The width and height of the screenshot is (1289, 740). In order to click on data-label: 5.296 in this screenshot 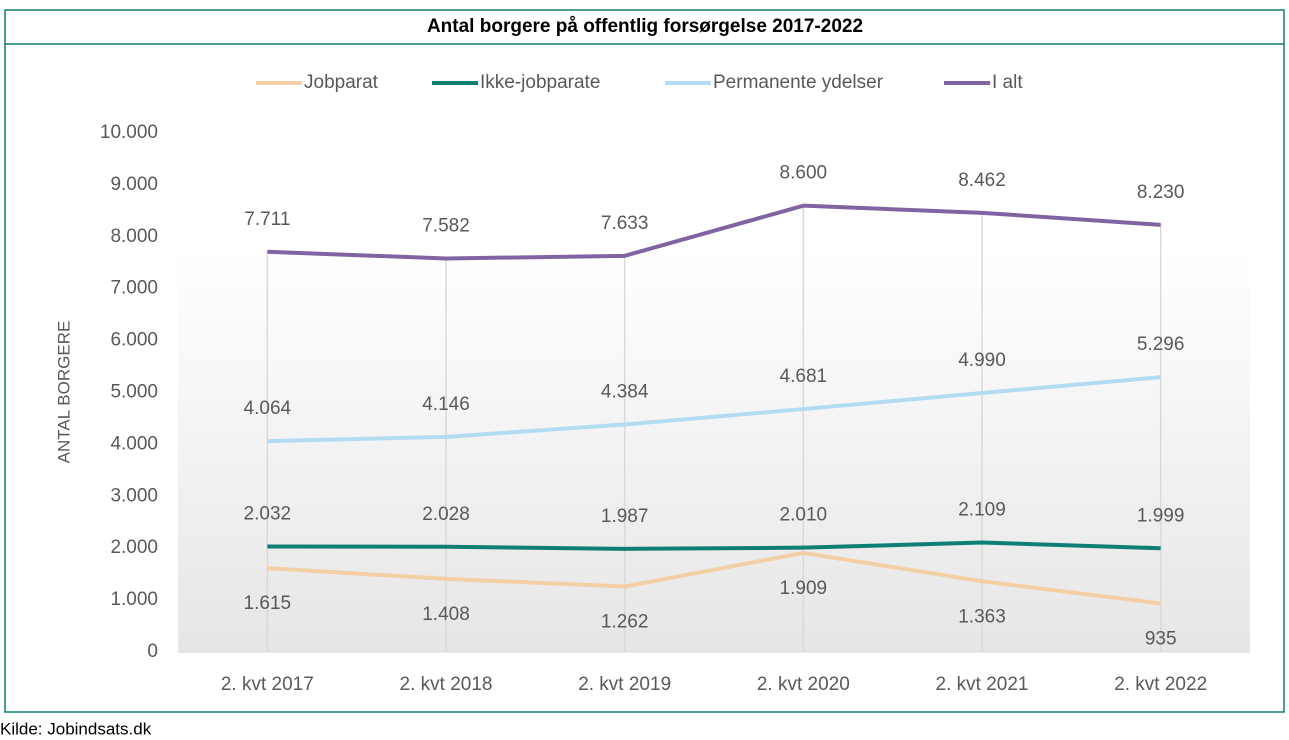, I will do `click(1161, 344)`.